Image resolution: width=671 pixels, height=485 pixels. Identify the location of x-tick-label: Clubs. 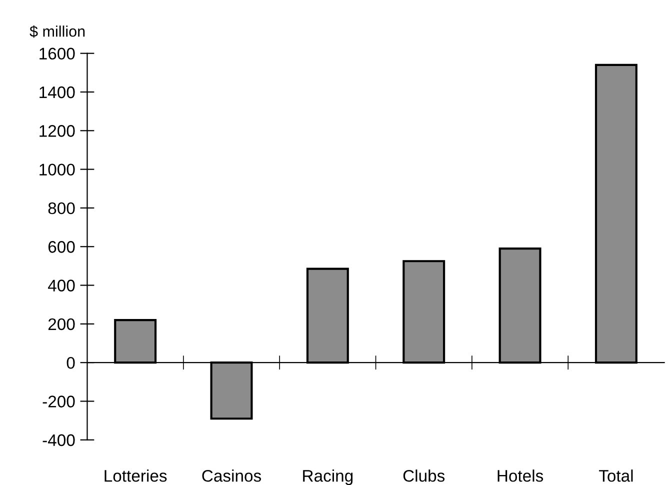
(424, 476).